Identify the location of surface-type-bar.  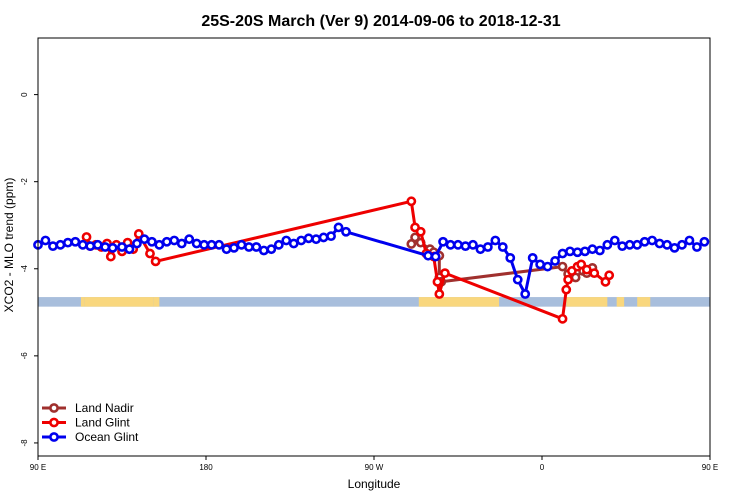
(374, 302).